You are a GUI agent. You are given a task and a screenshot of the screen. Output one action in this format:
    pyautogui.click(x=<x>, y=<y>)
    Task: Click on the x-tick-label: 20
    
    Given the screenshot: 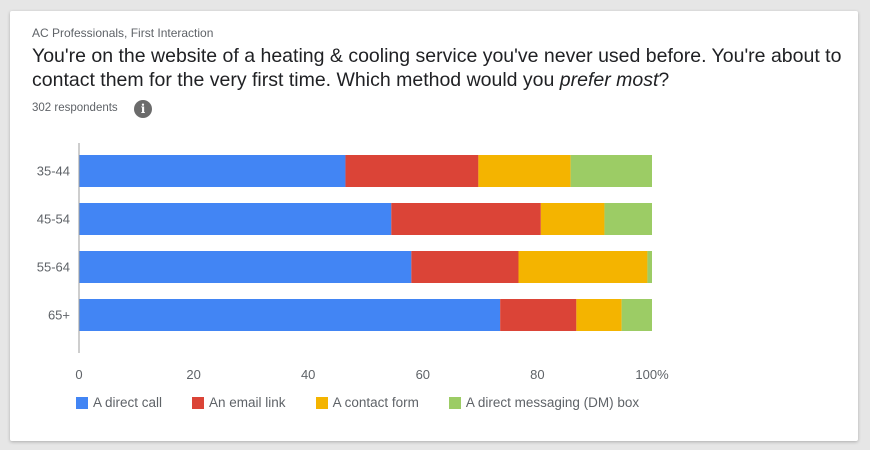 What is the action you would take?
    pyautogui.click(x=193, y=374)
    